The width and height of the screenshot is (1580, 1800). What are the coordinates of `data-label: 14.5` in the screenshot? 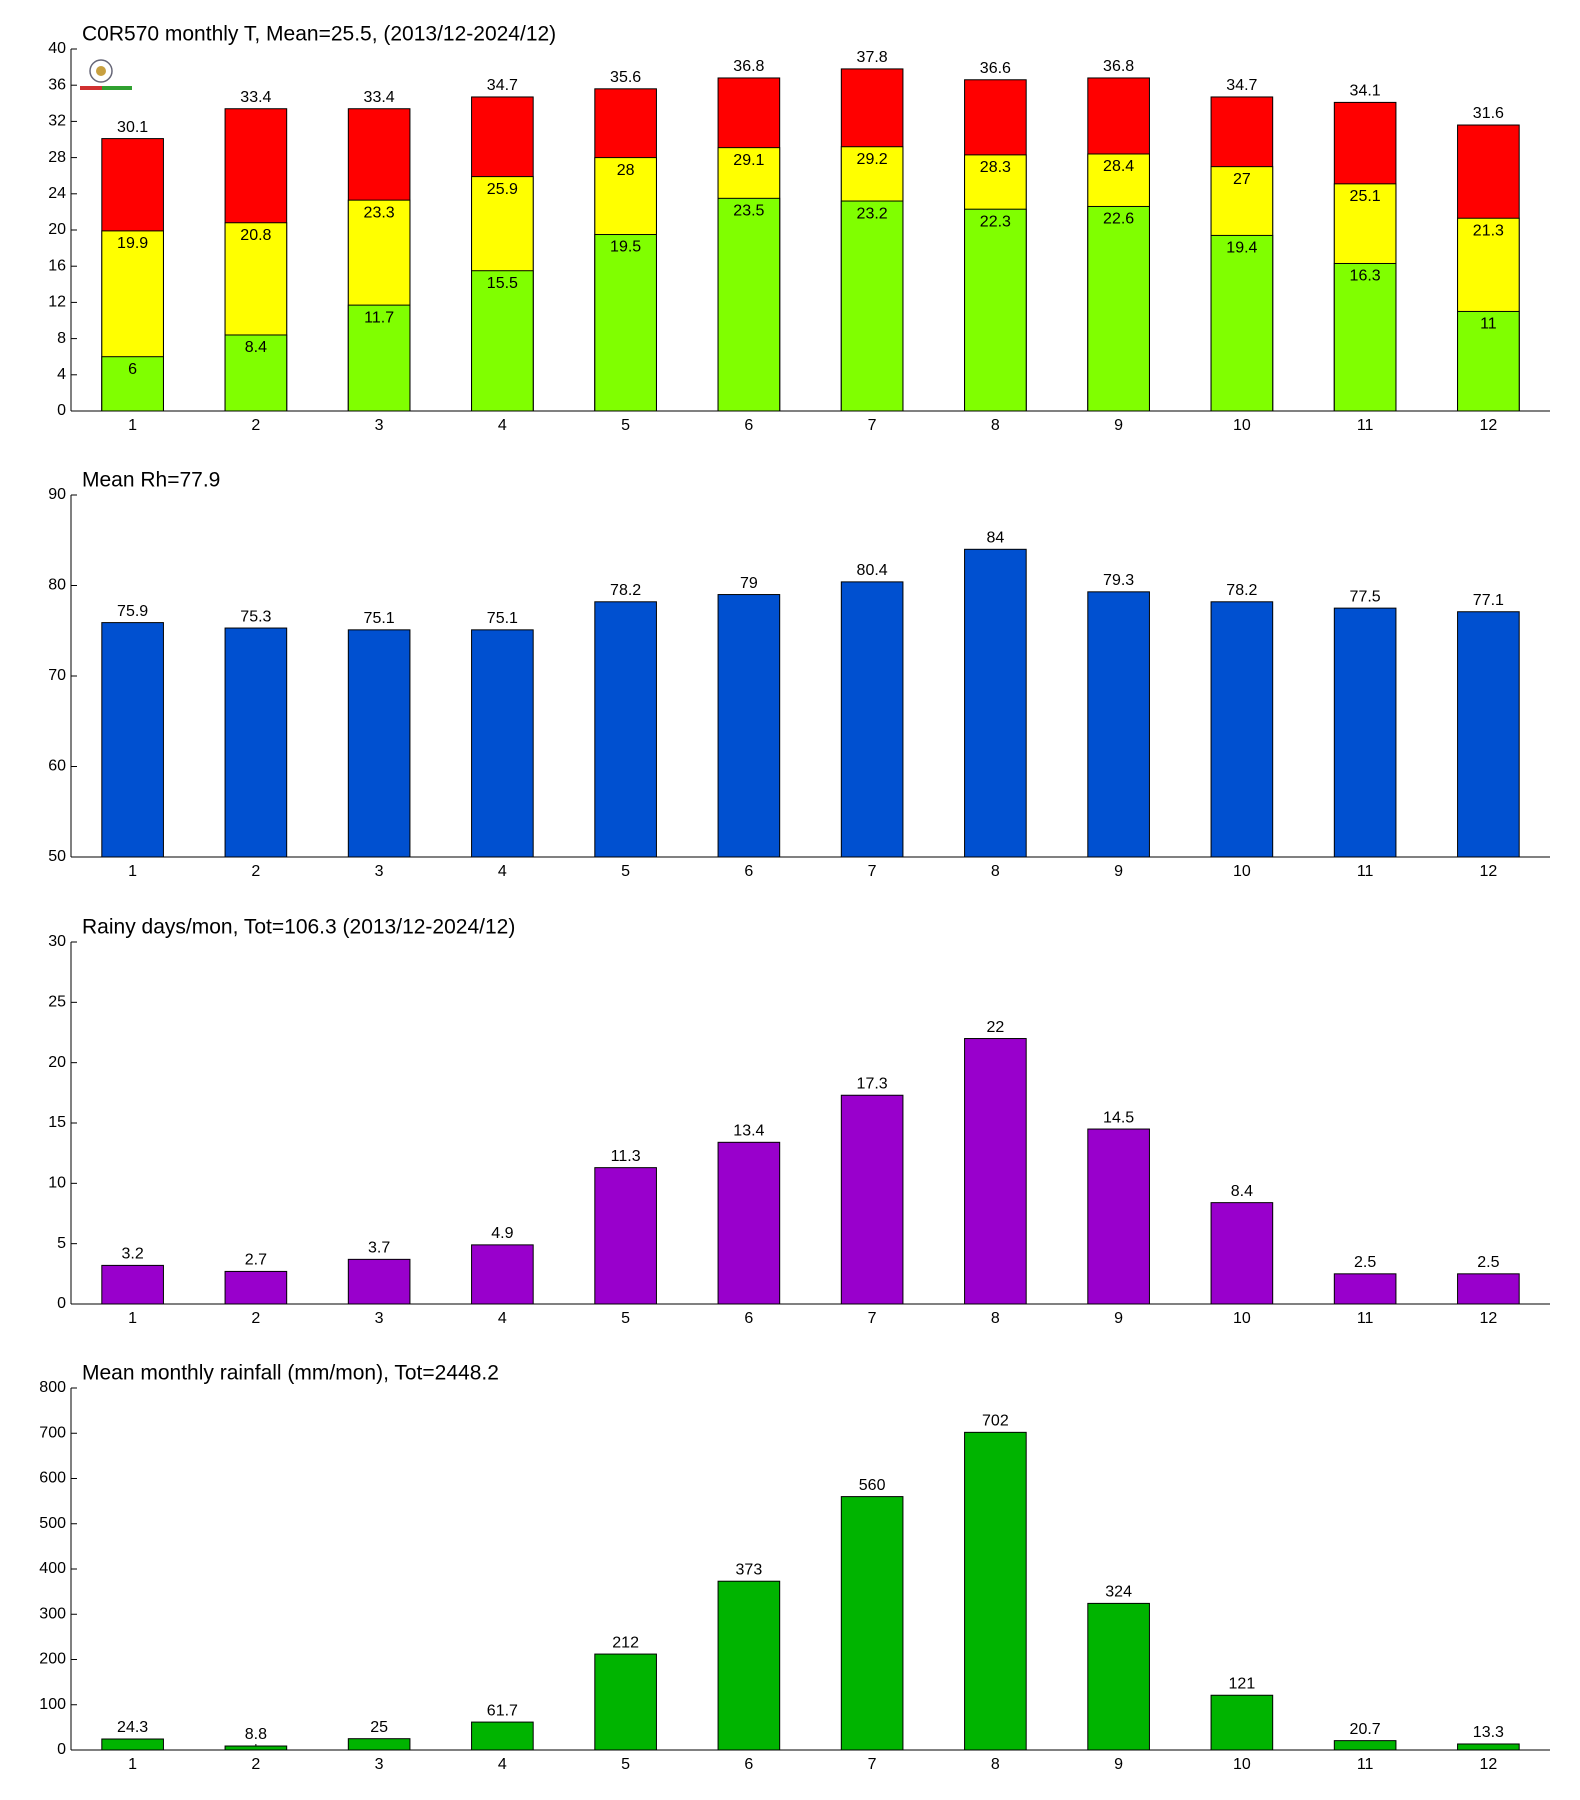 It's located at (1118, 1117).